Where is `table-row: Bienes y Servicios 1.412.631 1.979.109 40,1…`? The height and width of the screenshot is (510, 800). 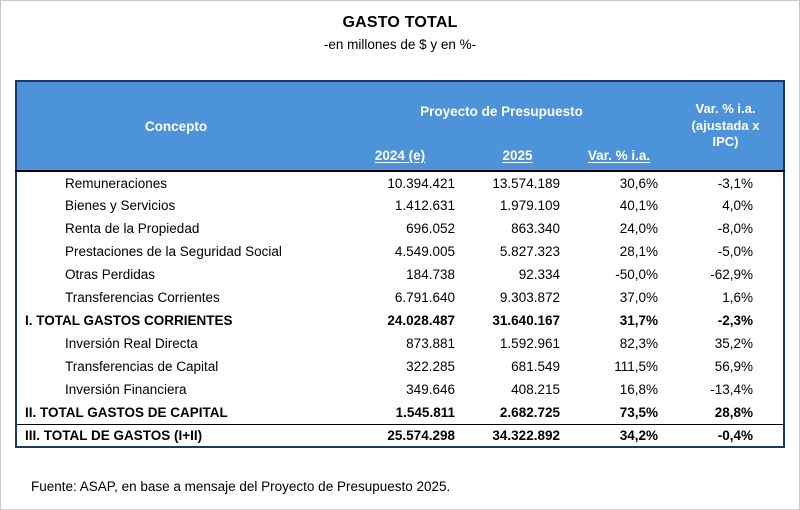 table-row: Bienes y Servicios 1.412.631 1.979.109 40,1… is located at coordinates (400, 205).